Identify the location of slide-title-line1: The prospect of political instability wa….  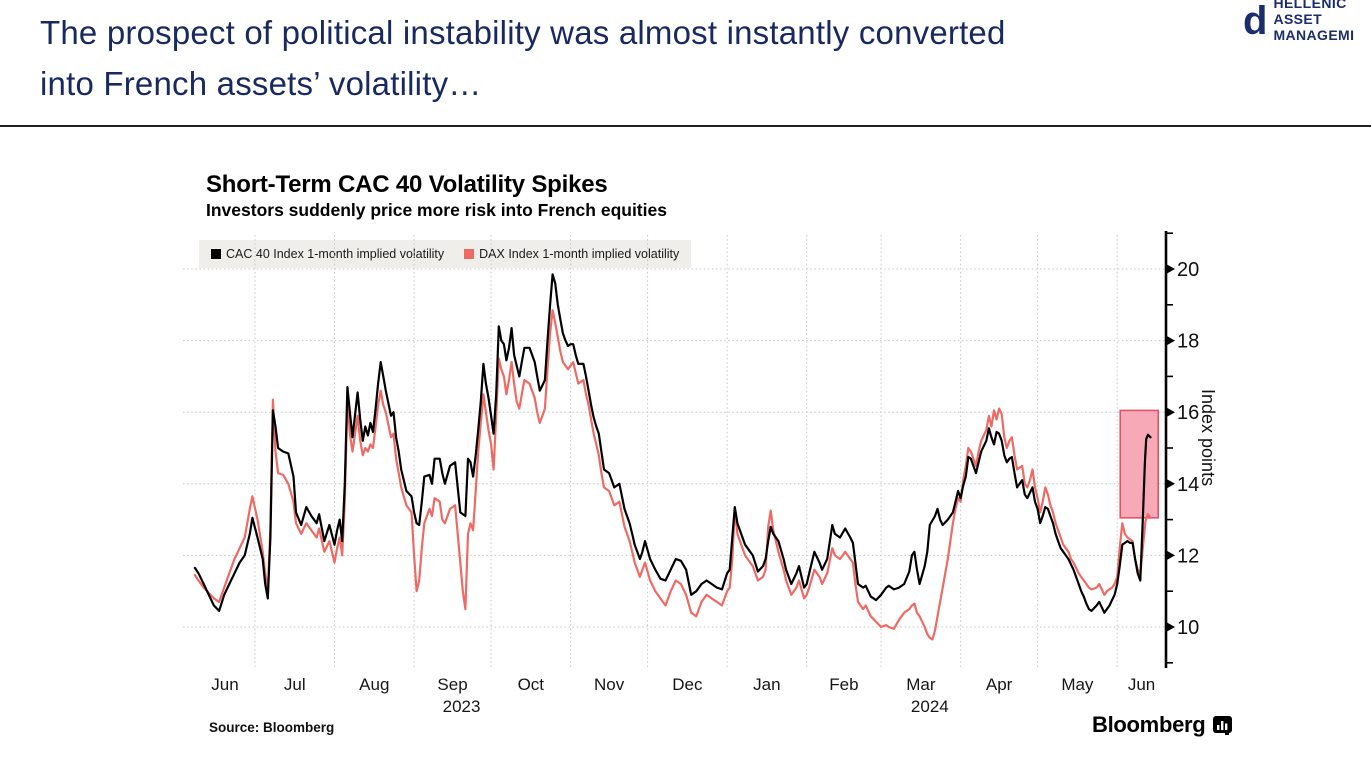
(523, 32).